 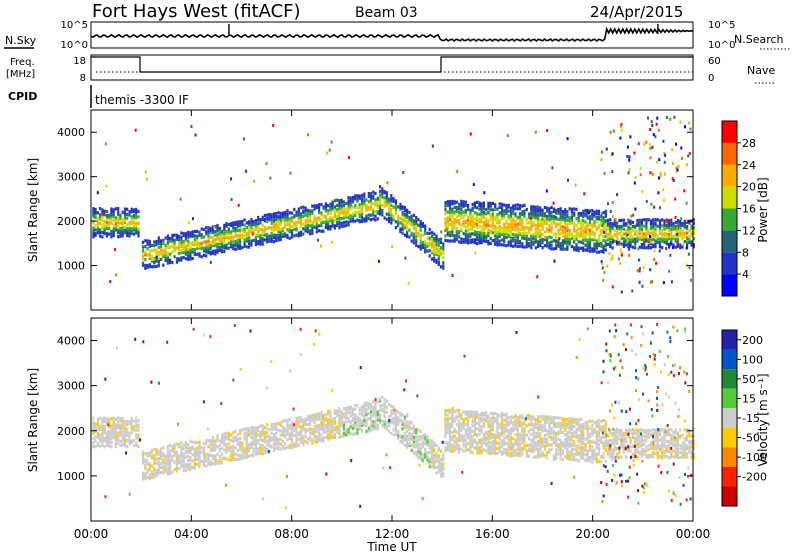 I want to click on velocity-colorbar-label: Velocity [m s⁻¹], so click(x=763, y=419).